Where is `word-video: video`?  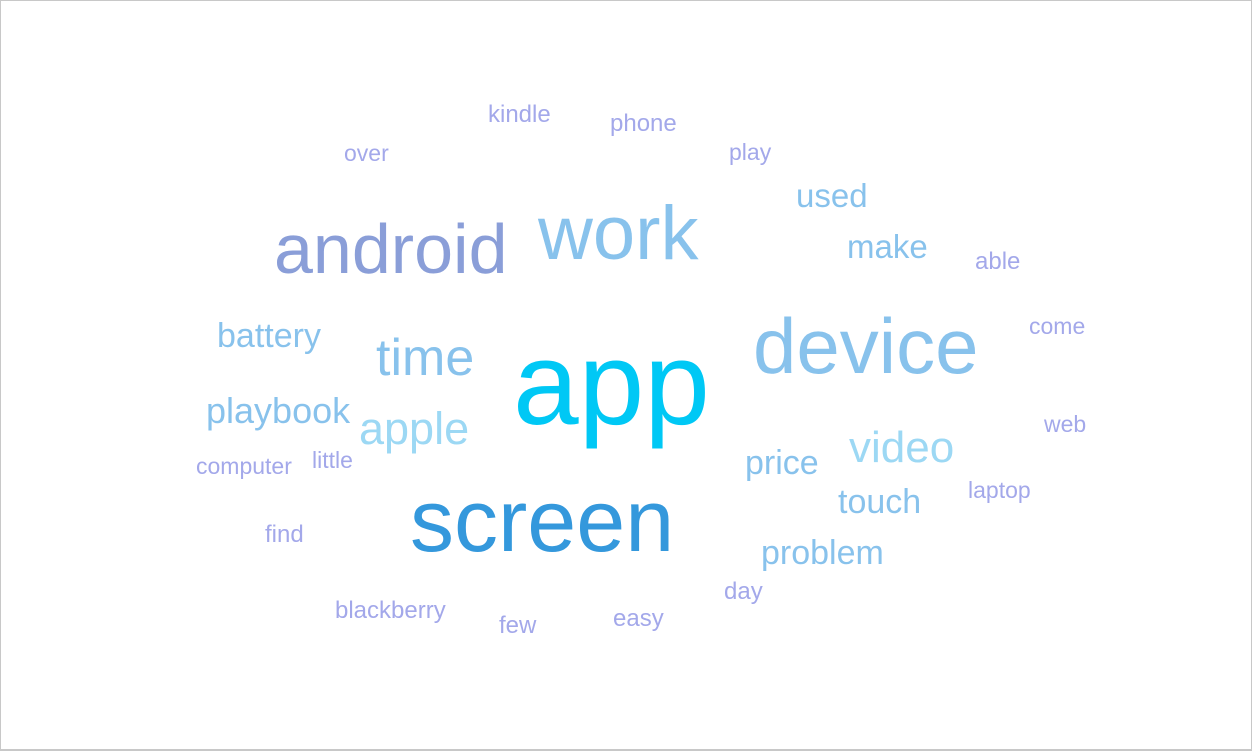 word-video: video is located at coordinates (902, 447).